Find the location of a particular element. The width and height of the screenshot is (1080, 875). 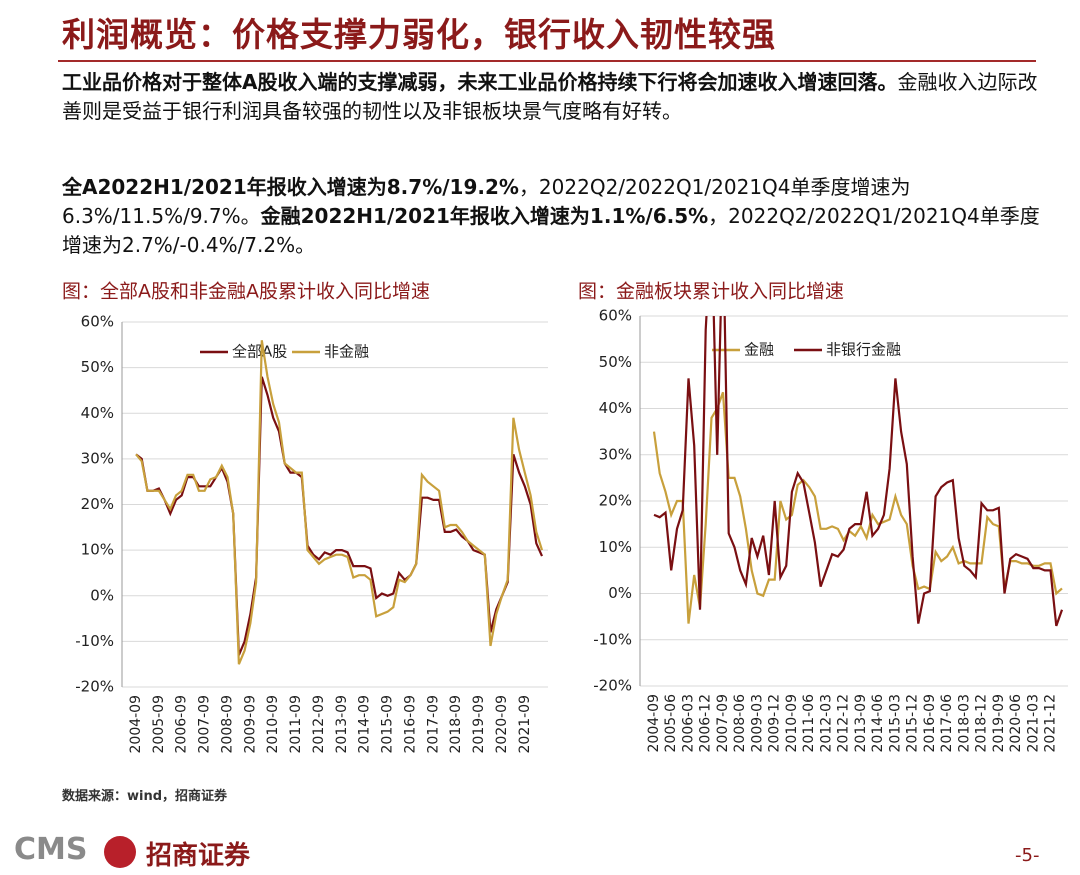

x-tick-label: 2011-06 is located at coordinates (809, 723).